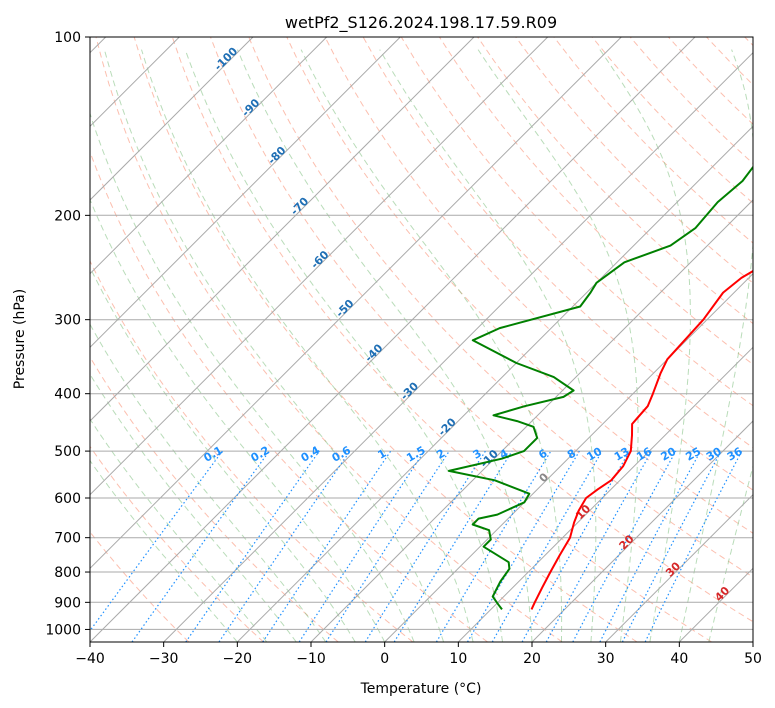 The image size is (775, 708). I want to click on mixing-ratio-label: 10, so click(595, 454).